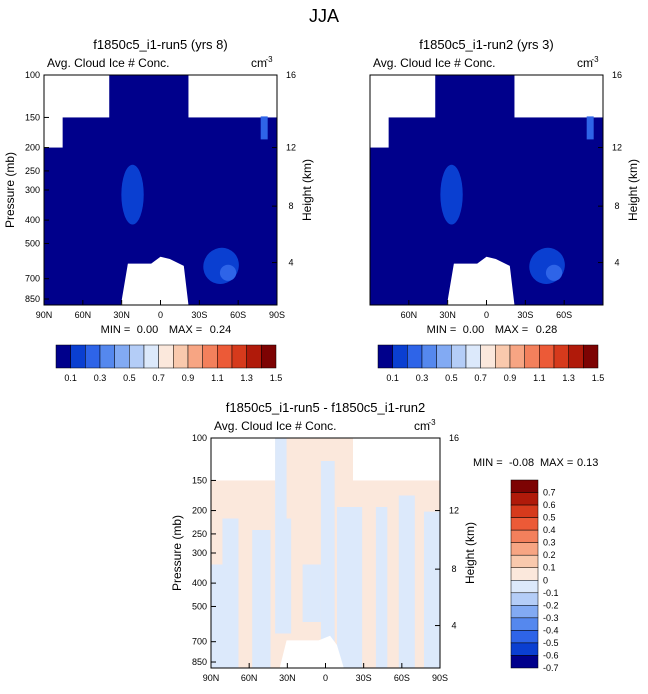 The image size is (648, 694). What do you see at coordinates (549, 530) in the screenshot?
I see `colorbar-label: 0.4` at bounding box center [549, 530].